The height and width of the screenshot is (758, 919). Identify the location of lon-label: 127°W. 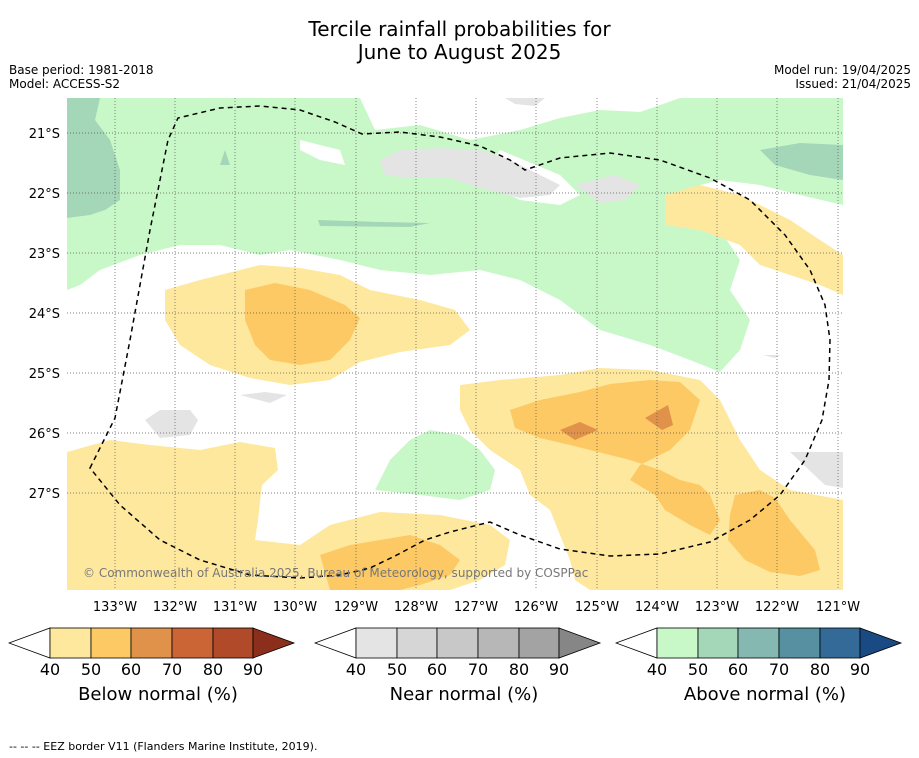
(476, 607).